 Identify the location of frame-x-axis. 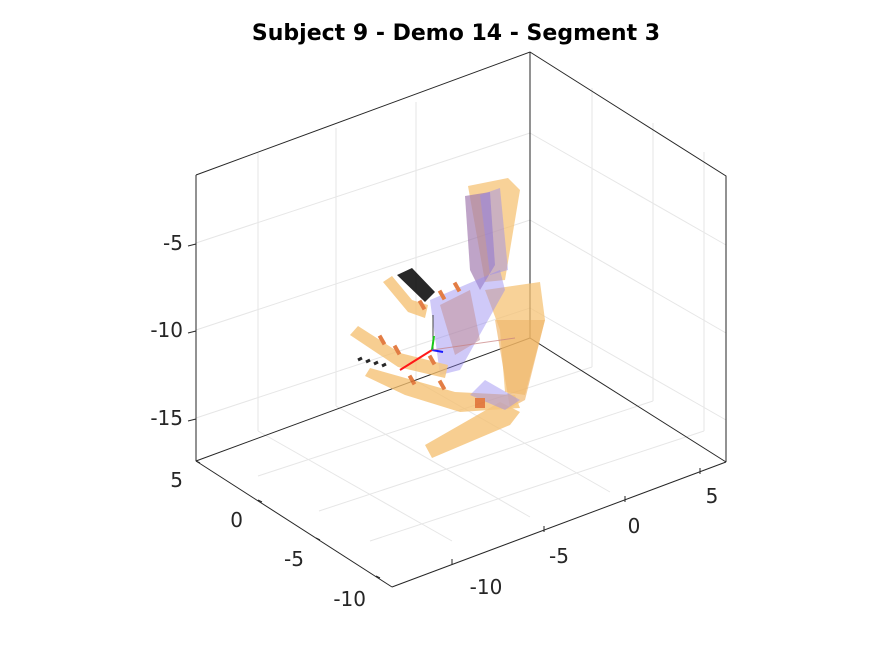
(416, 360).